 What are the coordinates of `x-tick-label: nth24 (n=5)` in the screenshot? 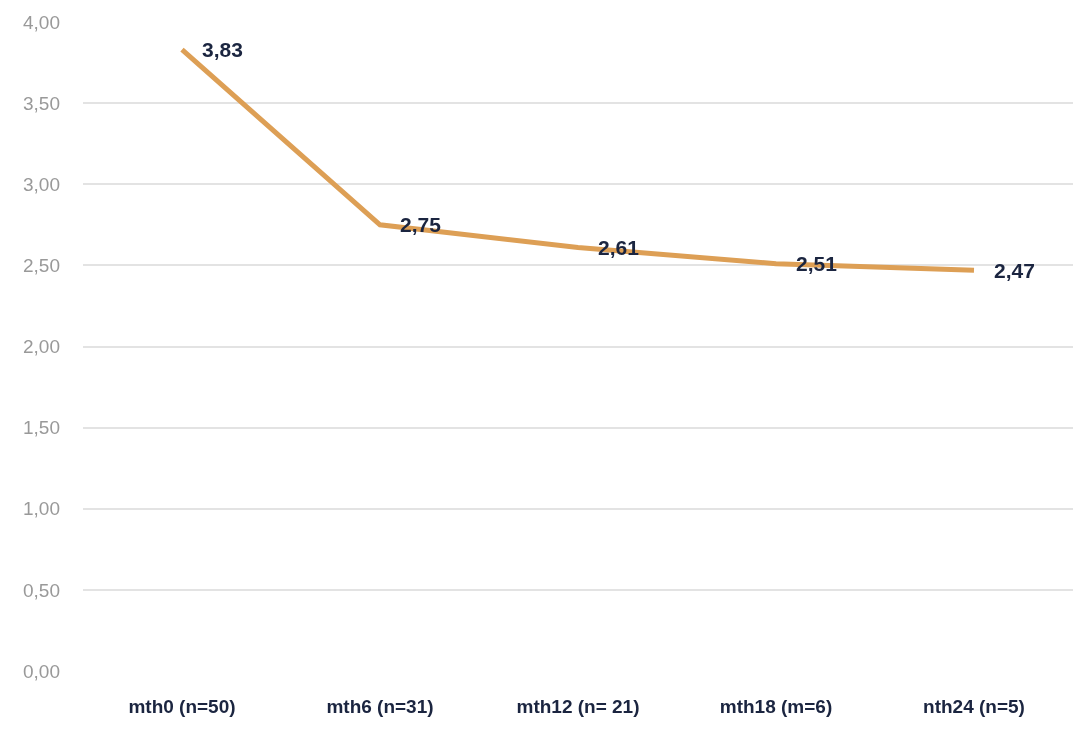 It's located at (974, 706).